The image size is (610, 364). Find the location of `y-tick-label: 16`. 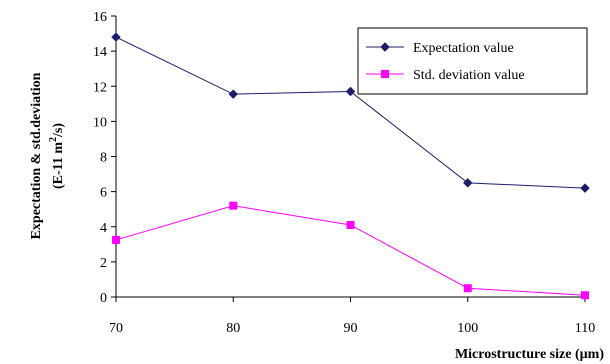

y-tick-label: 16 is located at coordinates (100, 17).